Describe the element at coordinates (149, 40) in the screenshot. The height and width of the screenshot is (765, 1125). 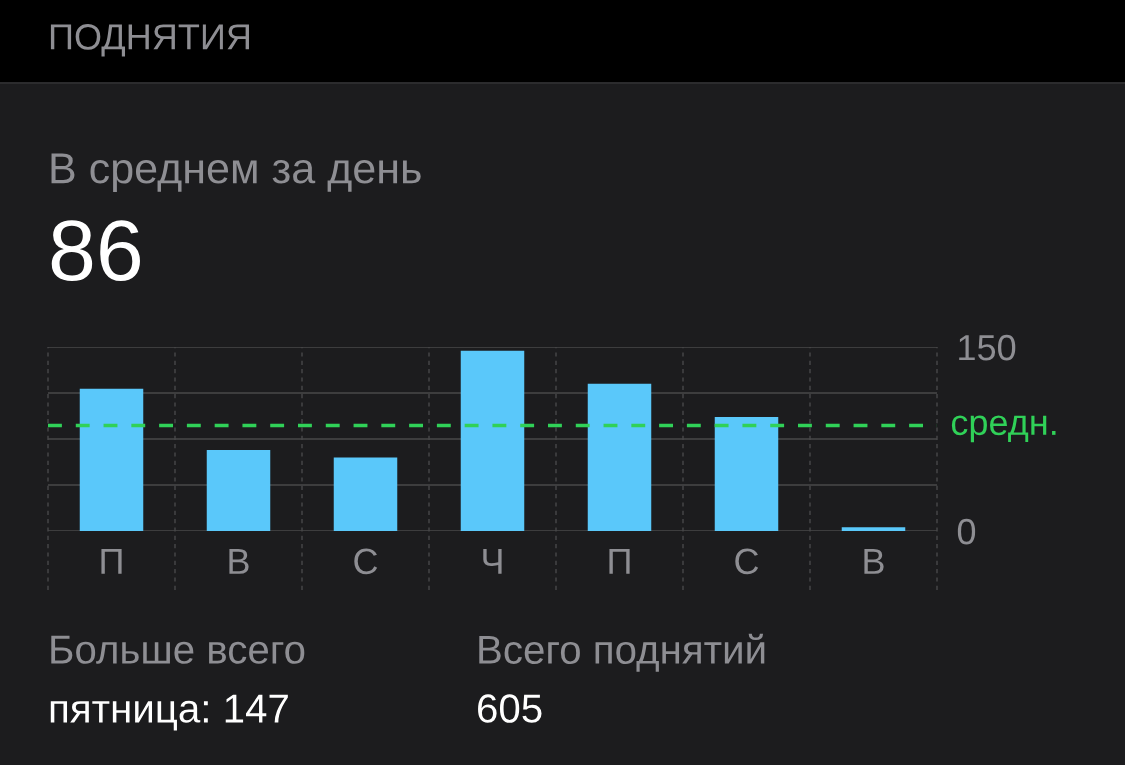
I see `chart-title: ПОДНЯТИЯ` at that location.